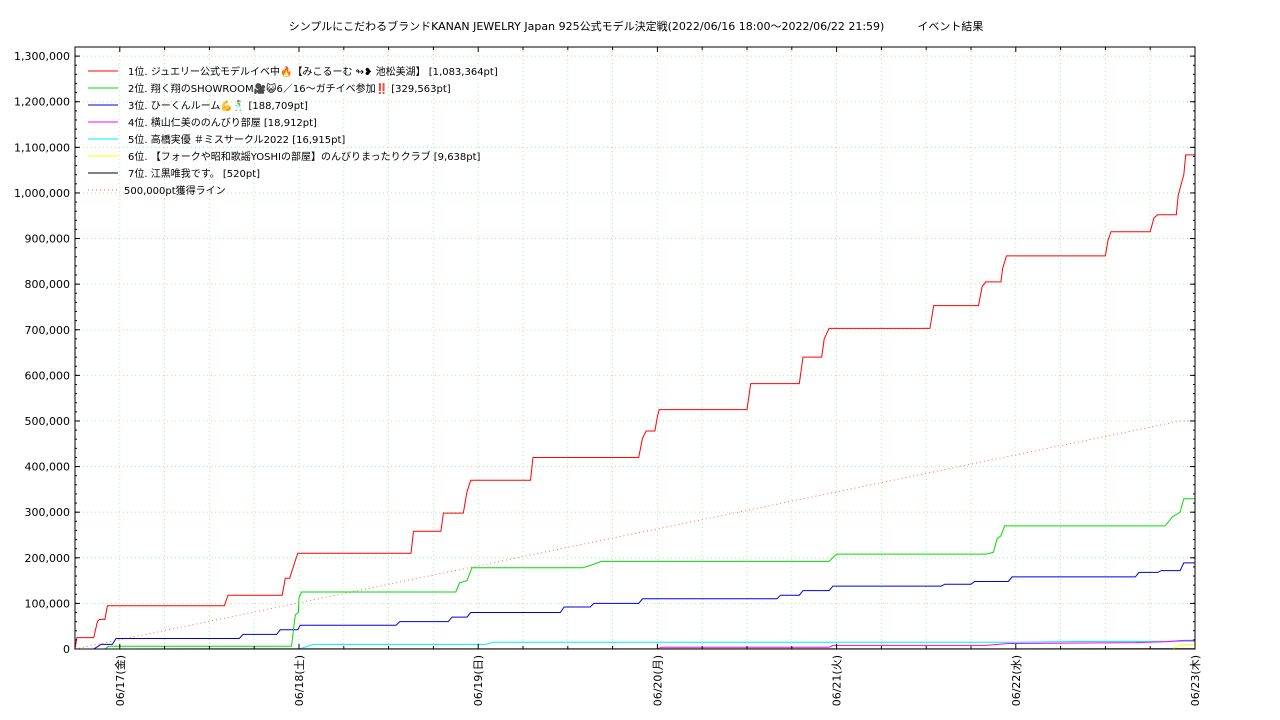 This screenshot has height=720, width=1280. I want to click on y-tick-label: 700,000, so click(48, 330).